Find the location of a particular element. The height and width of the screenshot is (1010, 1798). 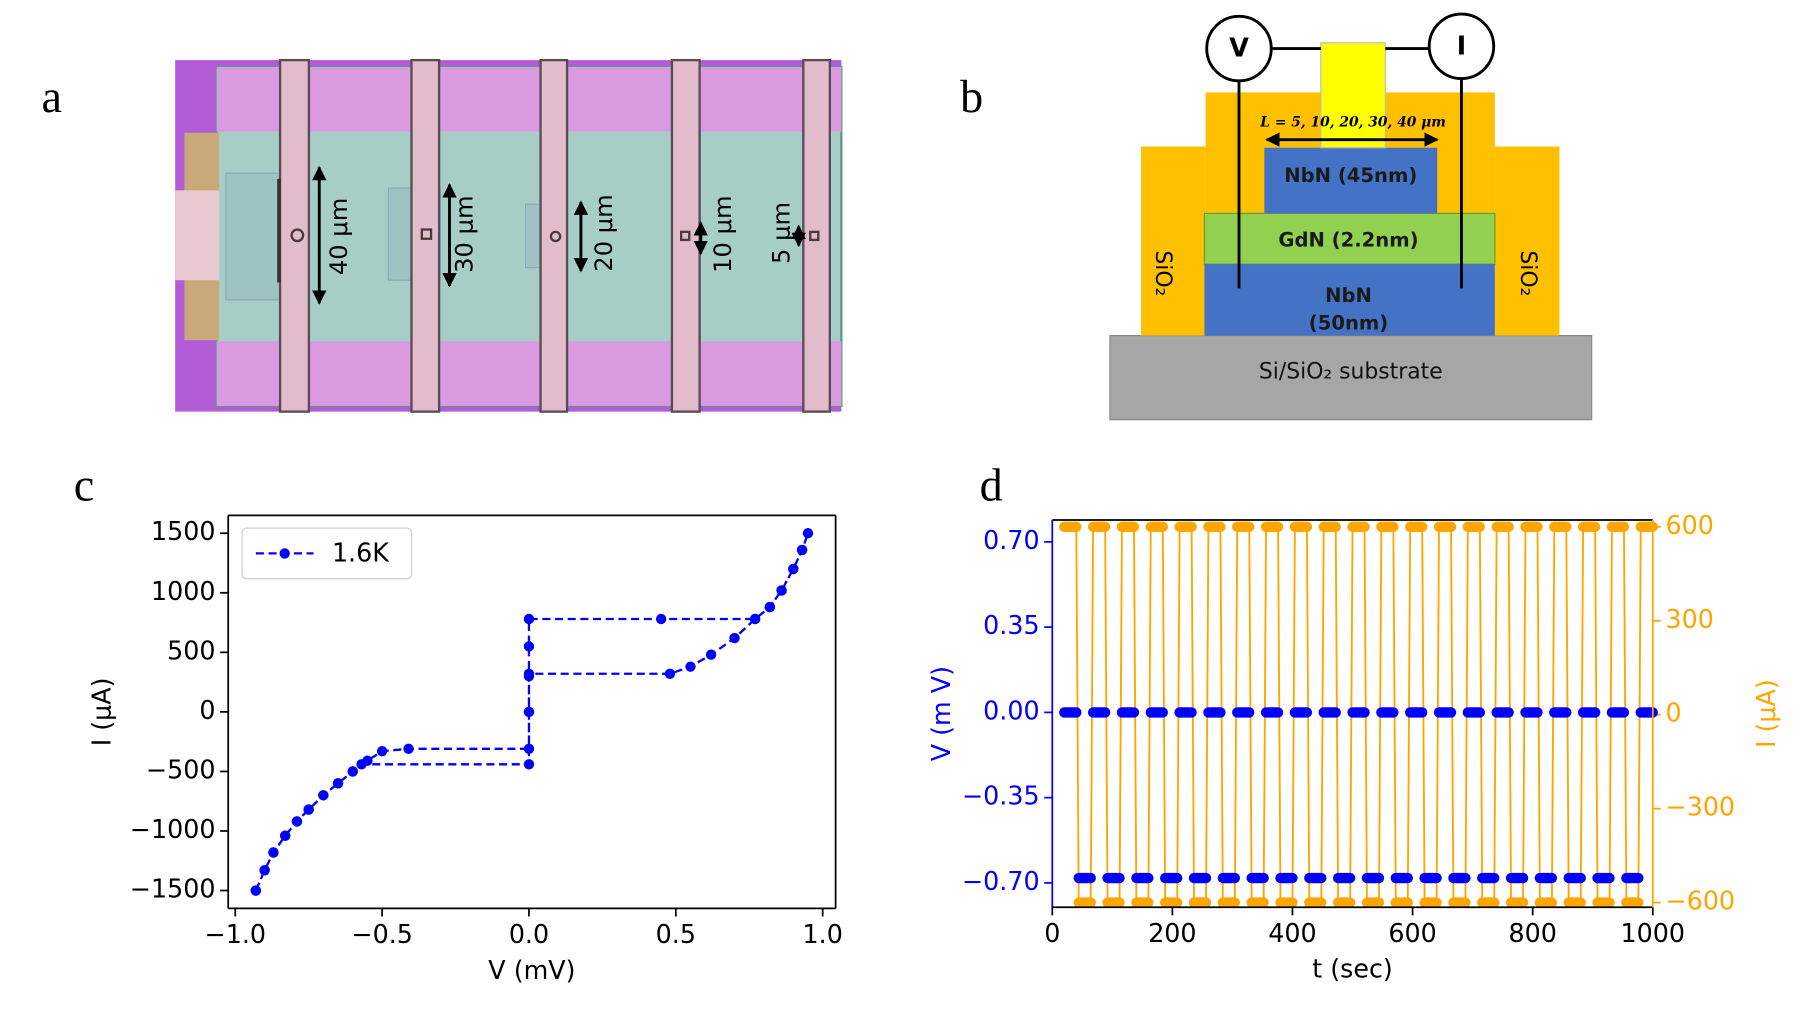

x-tick-label: 0.5 is located at coordinates (676, 934).